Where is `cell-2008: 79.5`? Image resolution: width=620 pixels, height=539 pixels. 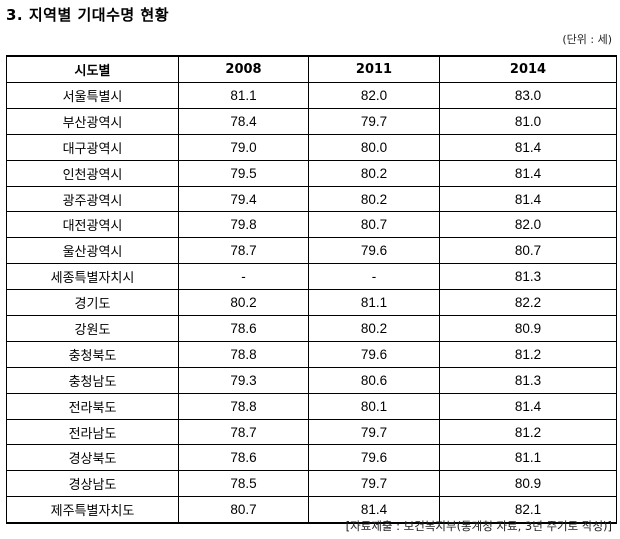
cell-2008: 79.5 is located at coordinates (243, 173).